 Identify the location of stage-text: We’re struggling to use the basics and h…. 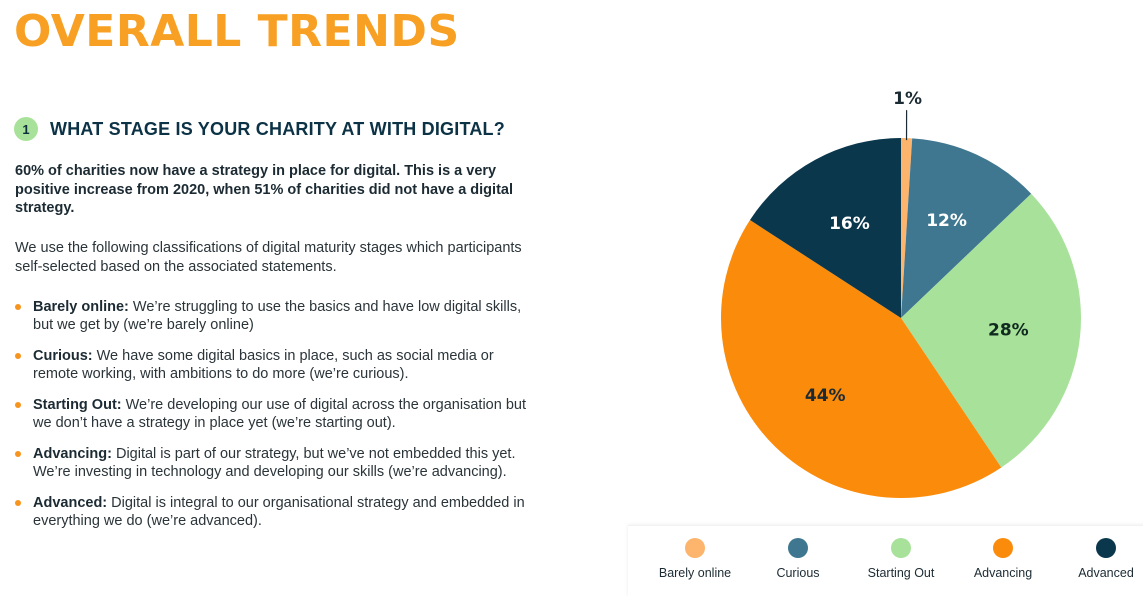
(277, 316).